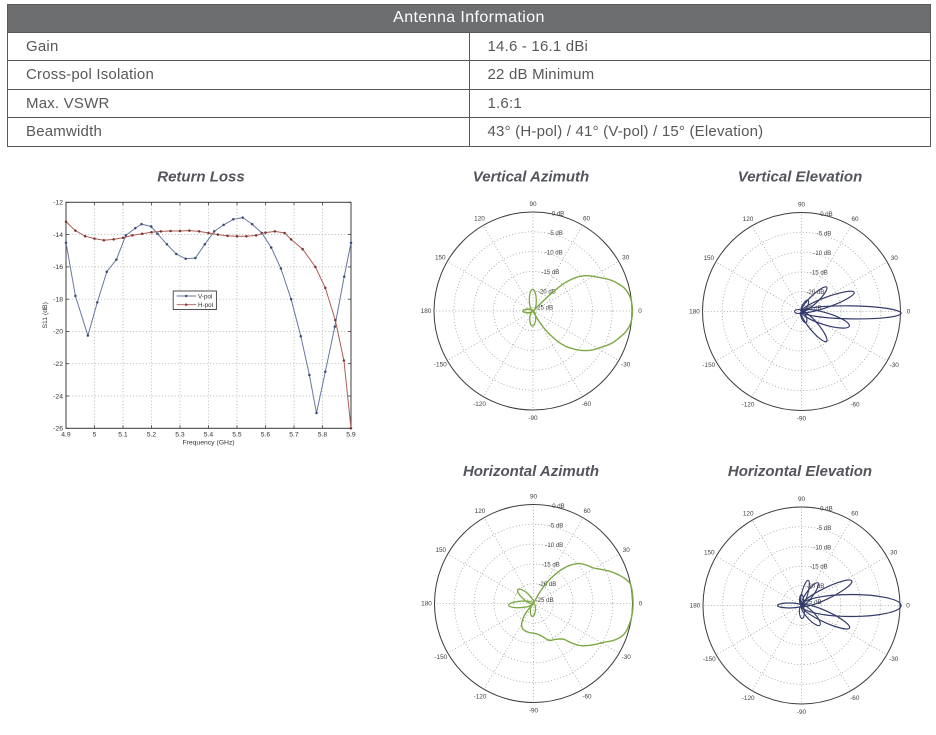  Describe the element at coordinates (66, 434) in the screenshot. I see `svg-text: 4.9` at that location.